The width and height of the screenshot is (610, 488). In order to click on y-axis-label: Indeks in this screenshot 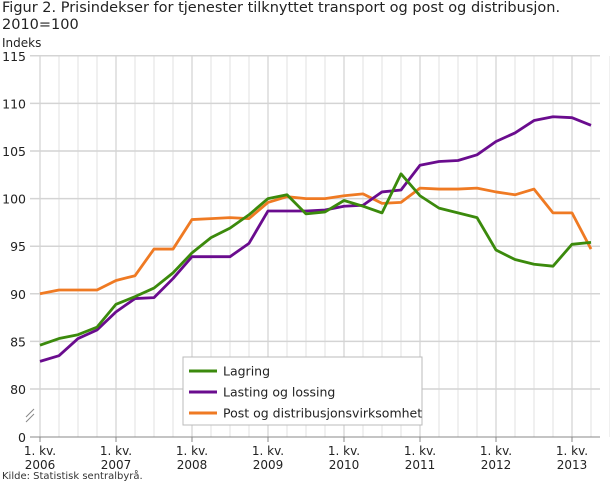, I will do `click(21, 43)`.